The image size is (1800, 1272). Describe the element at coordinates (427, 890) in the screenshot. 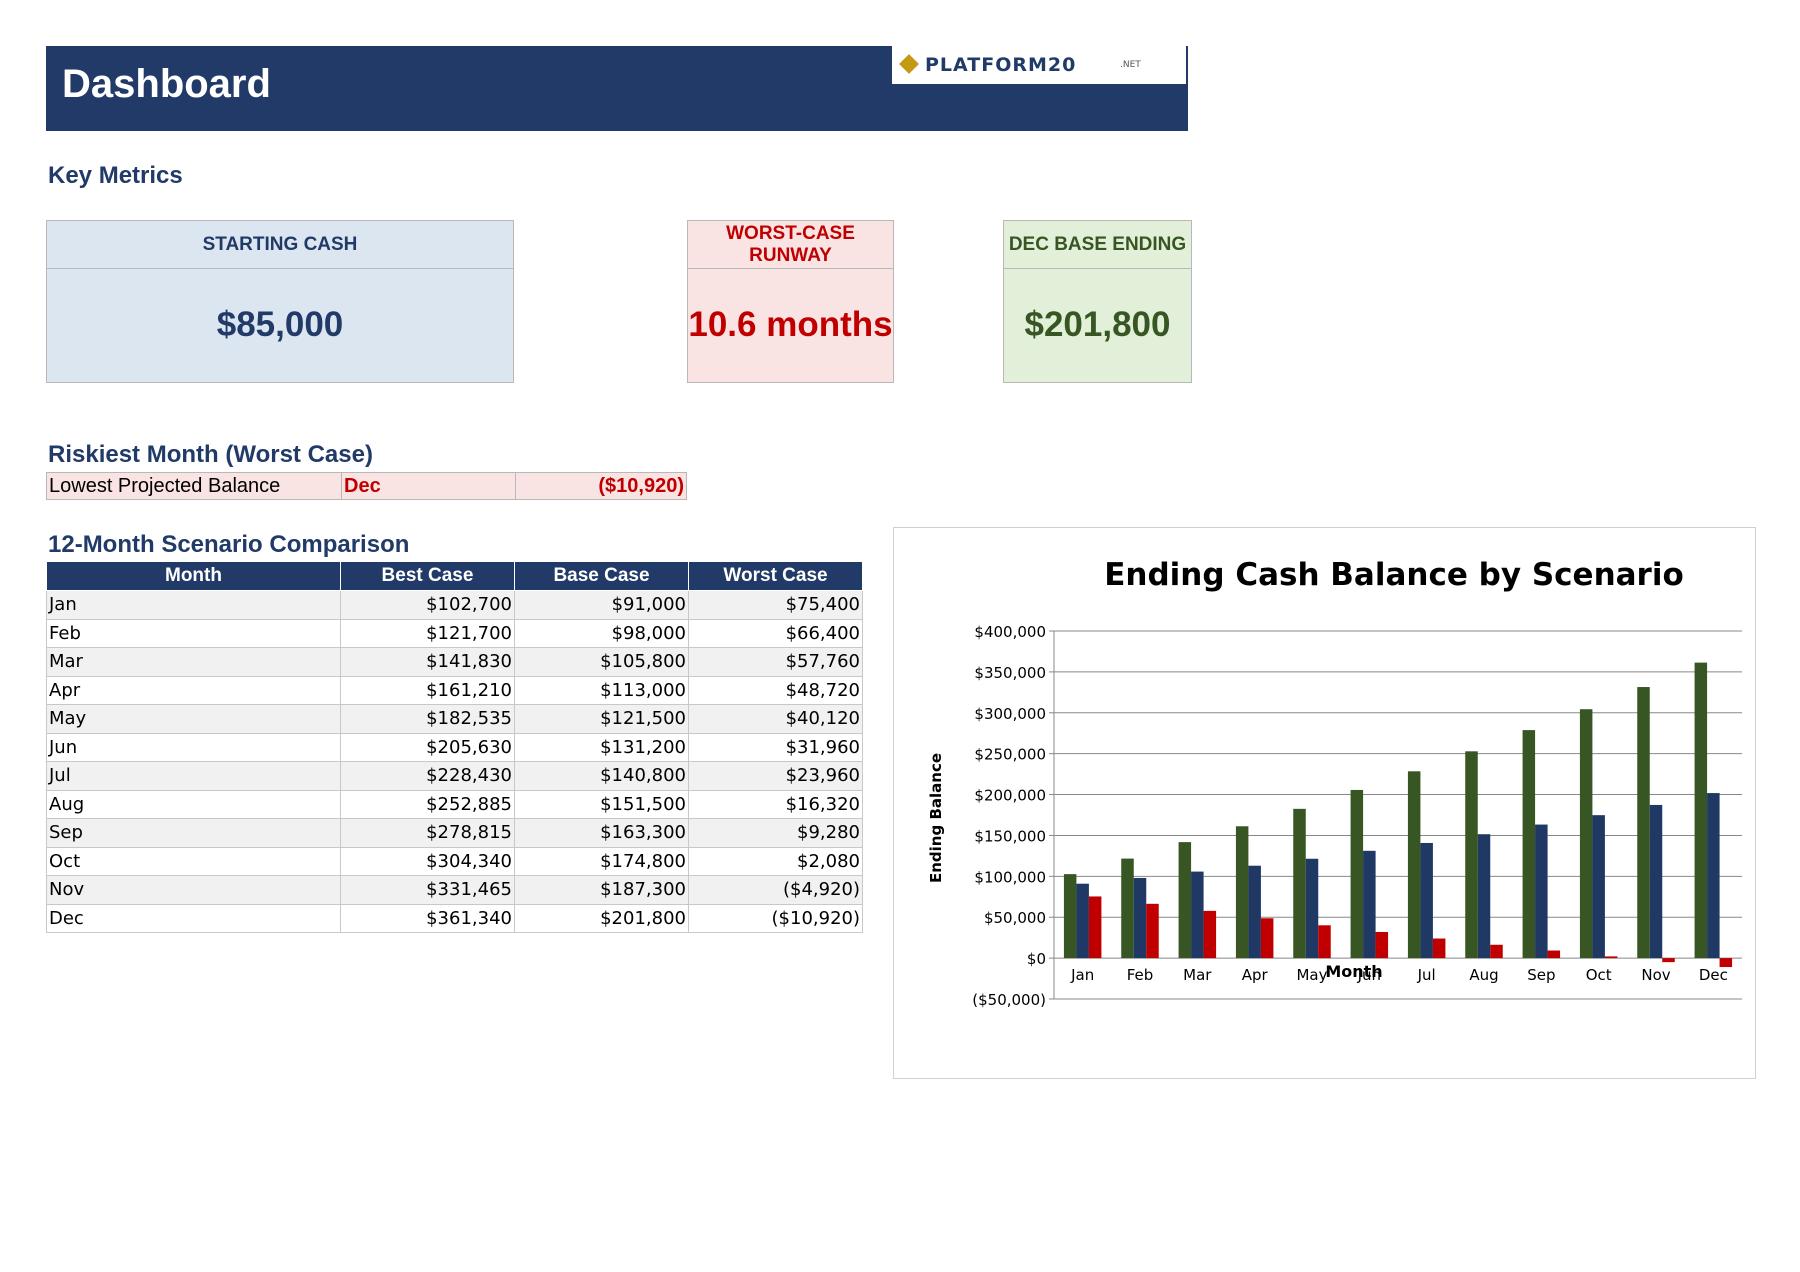

I see `cell-best-case: $331,465` at that location.